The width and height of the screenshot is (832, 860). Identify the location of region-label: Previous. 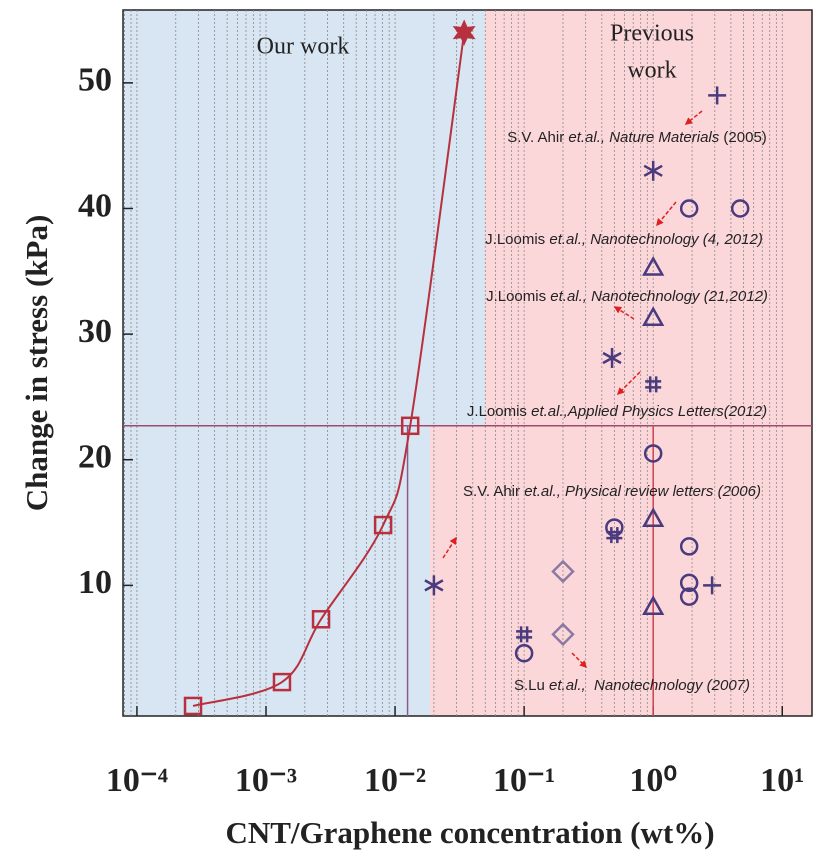
(652, 34).